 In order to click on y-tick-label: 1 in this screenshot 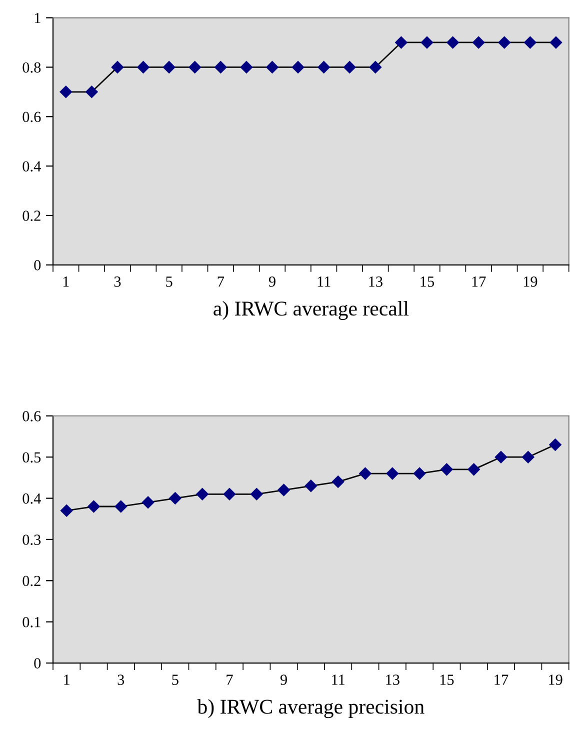, I will do `click(37, 18)`.